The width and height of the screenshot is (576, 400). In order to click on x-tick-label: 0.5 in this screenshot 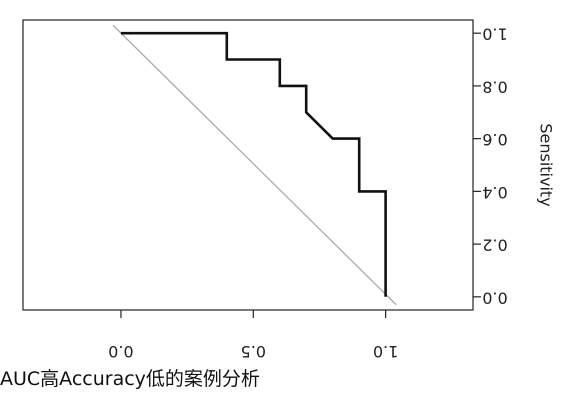, I will do `click(253, 351)`.